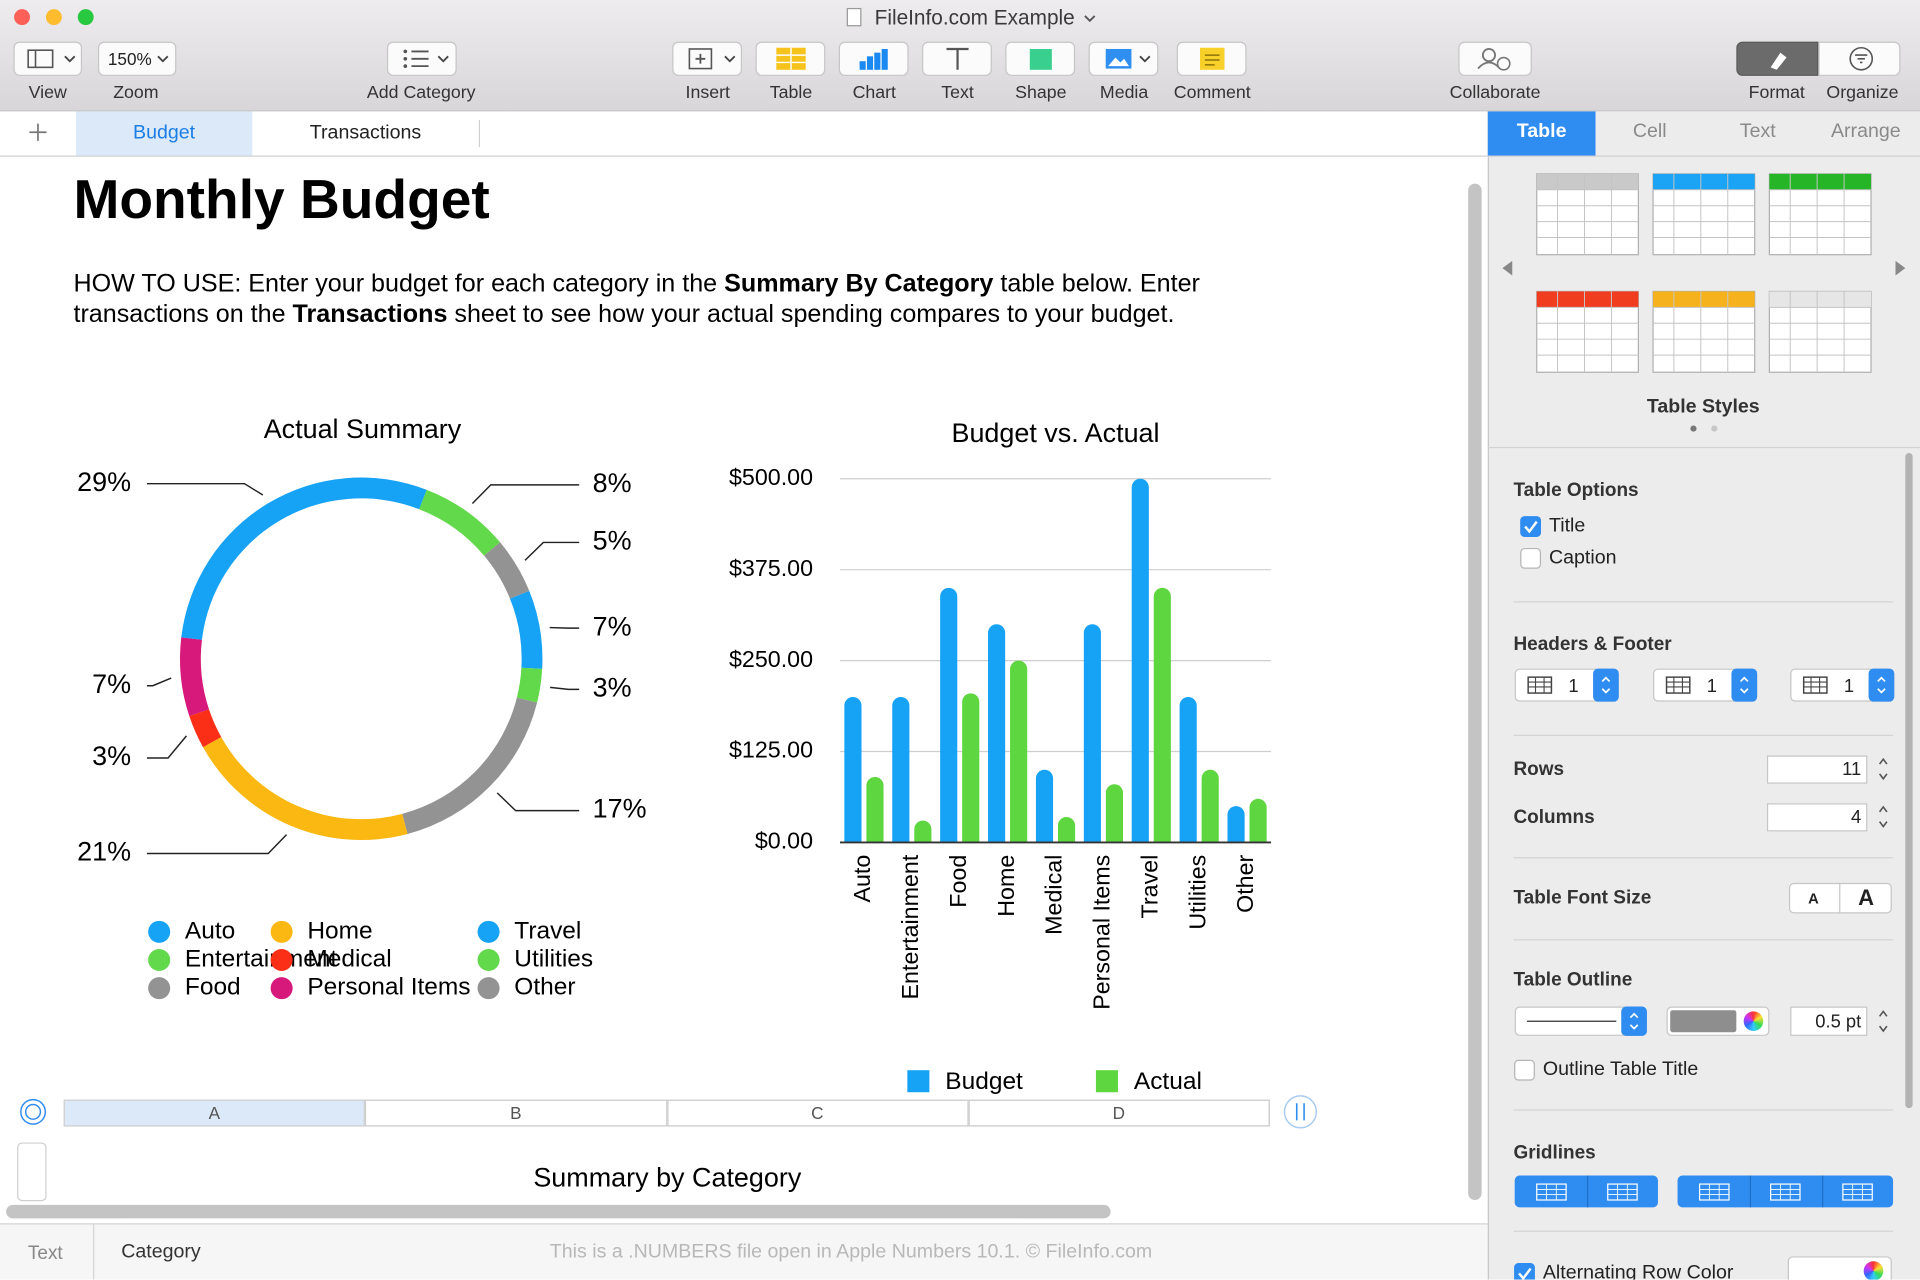 The height and width of the screenshot is (1280, 1920). I want to click on sheet-tab, so click(164, 133).